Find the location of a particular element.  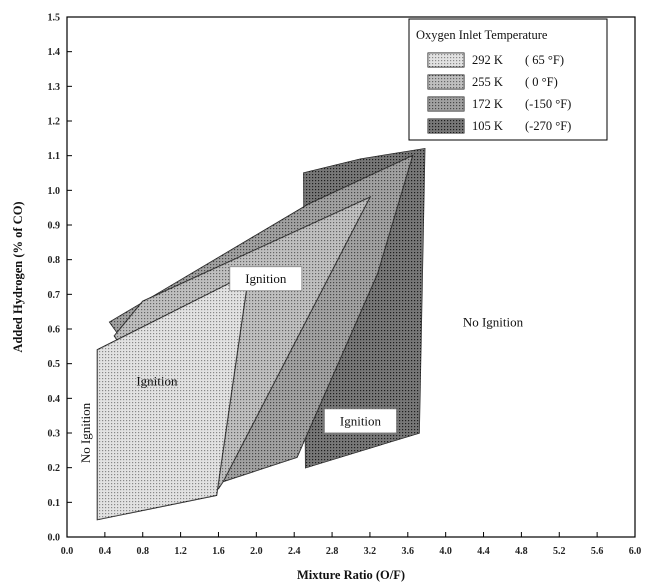

annotation-4: No Ignition is located at coordinates (85, 432).